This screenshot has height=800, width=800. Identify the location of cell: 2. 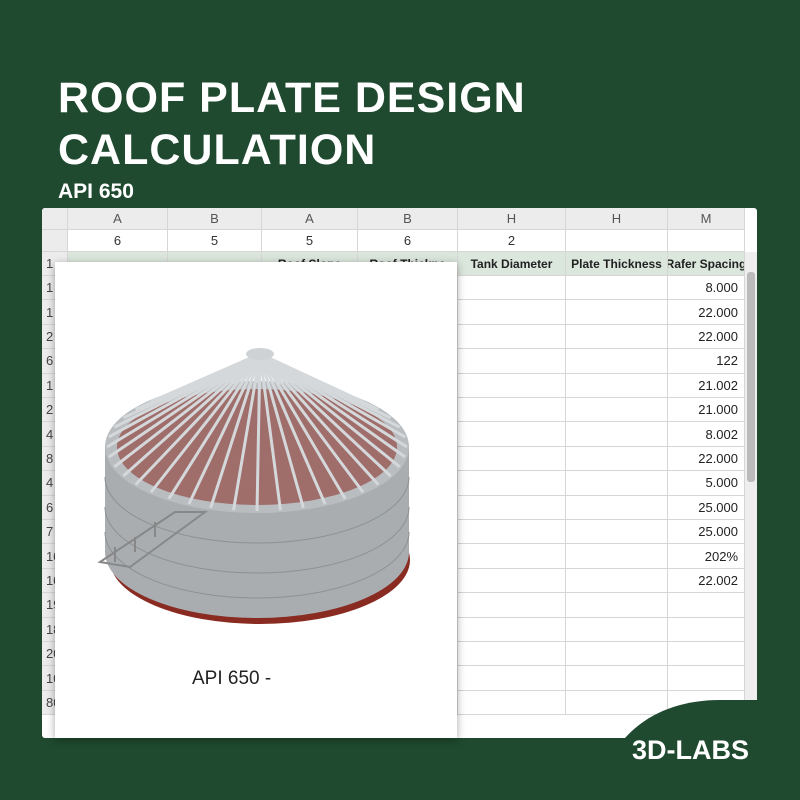
(512, 241).